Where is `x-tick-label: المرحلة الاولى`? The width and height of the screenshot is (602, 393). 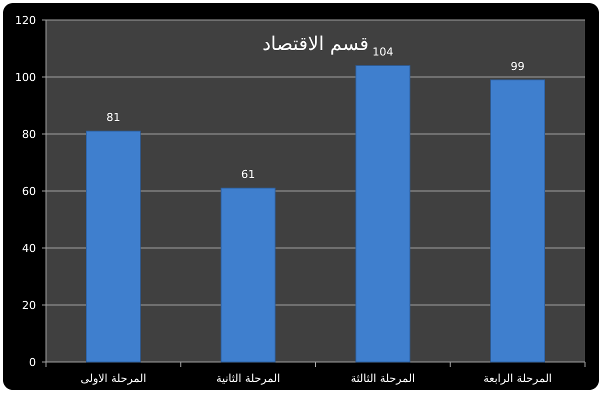 x-tick-label: المرحلة الاولى is located at coordinates (113, 378).